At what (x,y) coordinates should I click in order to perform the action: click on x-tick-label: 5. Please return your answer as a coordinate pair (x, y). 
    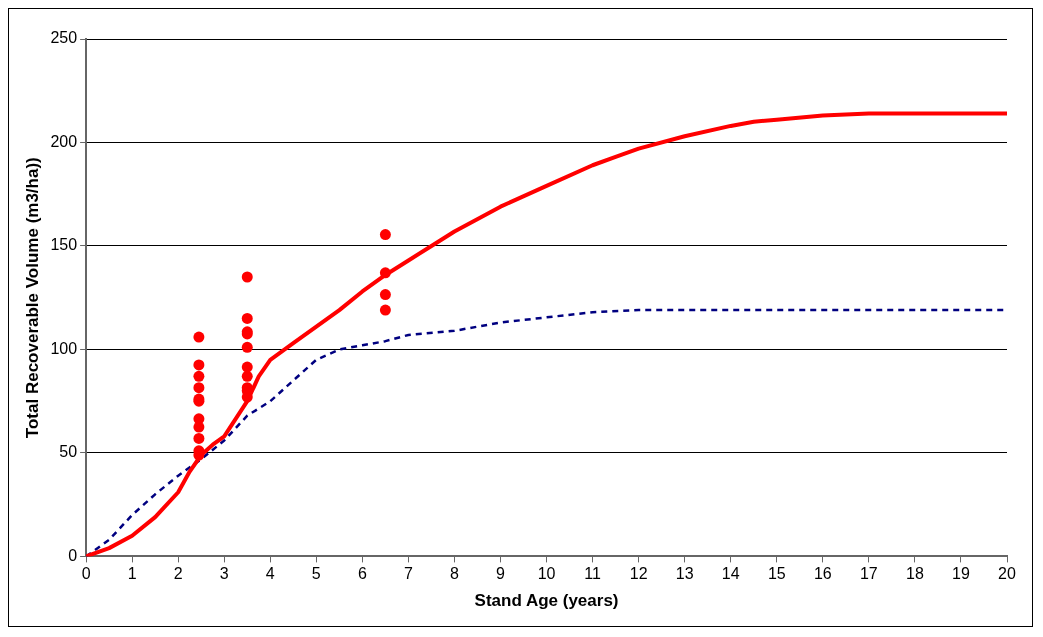
    Looking at the image, I should click on (316, 574).